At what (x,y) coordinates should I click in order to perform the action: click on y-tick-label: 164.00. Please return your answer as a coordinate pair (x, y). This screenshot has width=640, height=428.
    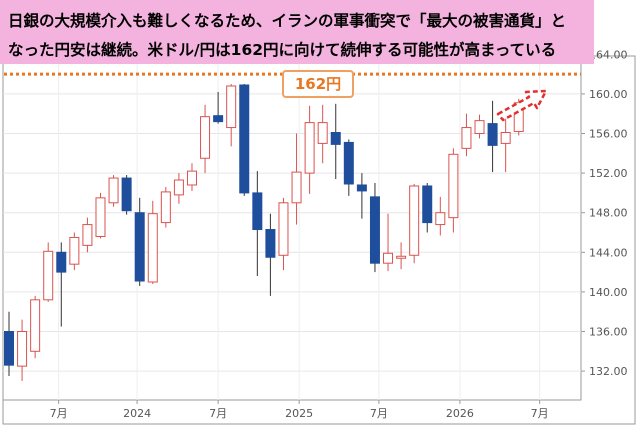
    Looking at the image, I should click on (608, 54).